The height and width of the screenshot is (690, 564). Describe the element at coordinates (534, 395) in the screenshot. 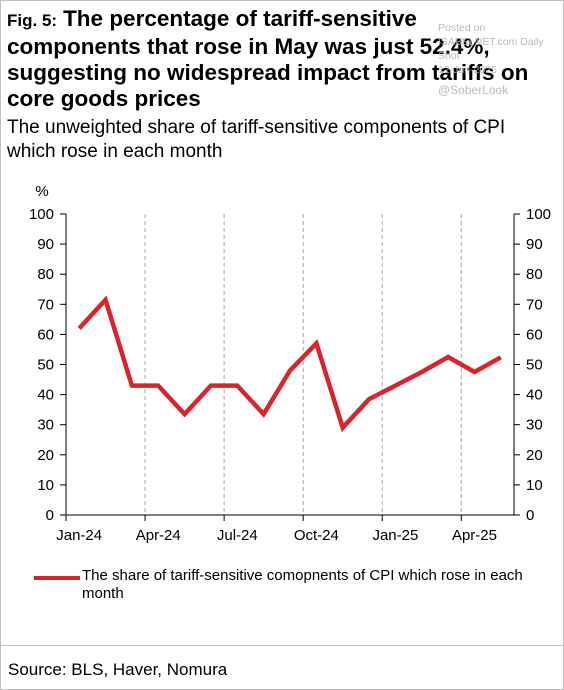

I see `y-tick-label-right: 40` at that location.